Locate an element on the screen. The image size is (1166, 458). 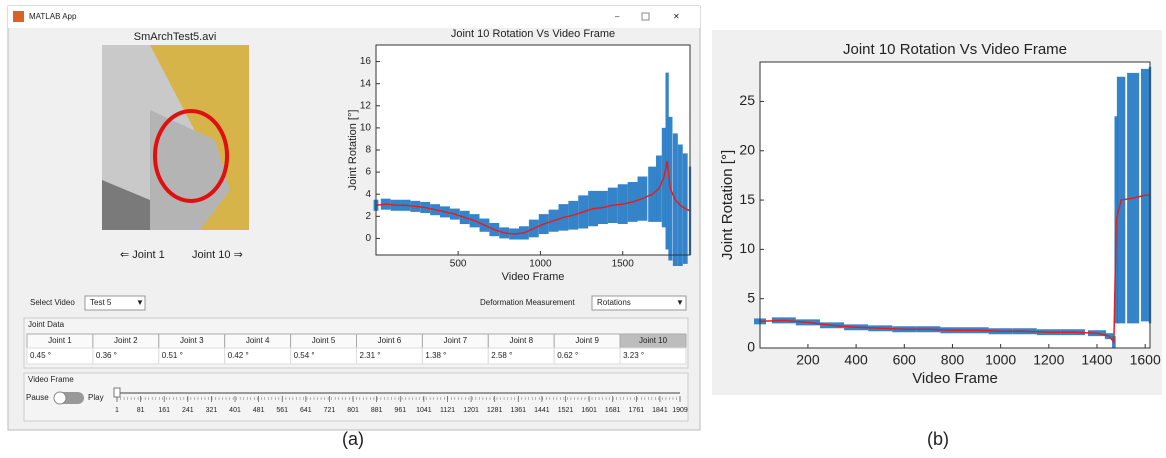
x-tick-label: 1200 is located at coordinates (1048, 359).